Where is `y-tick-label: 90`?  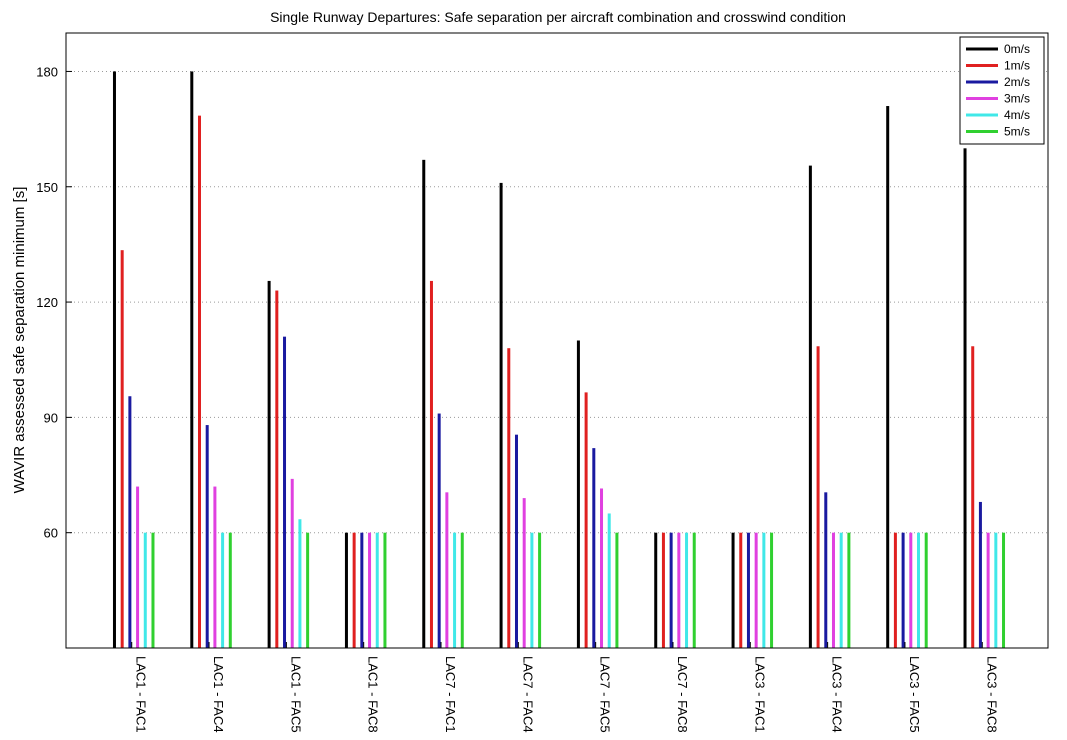
y-tick-label: 90 is located at coordinates (51, 417).